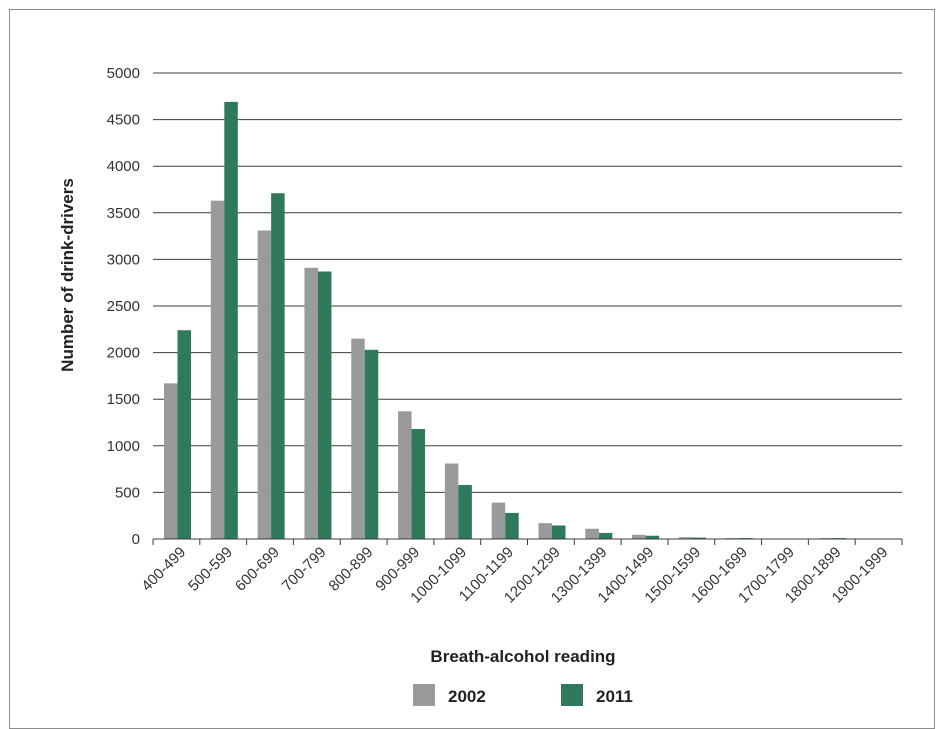  What do you see at coordinates (523, 695) in the screenshot?
I see `legend: 2002 2011` at bounding box center [523, 695].